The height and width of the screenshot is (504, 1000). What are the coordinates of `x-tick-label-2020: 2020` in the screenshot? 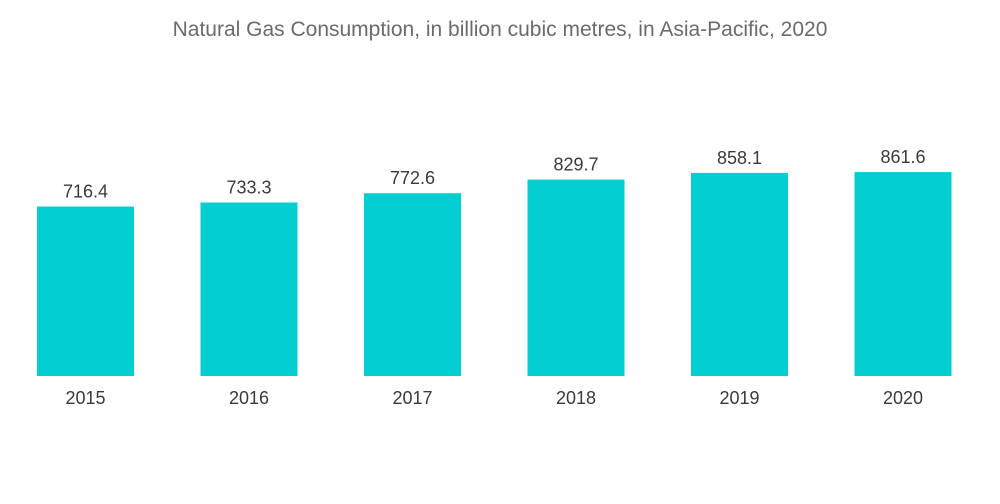 It's located at (903, 398).